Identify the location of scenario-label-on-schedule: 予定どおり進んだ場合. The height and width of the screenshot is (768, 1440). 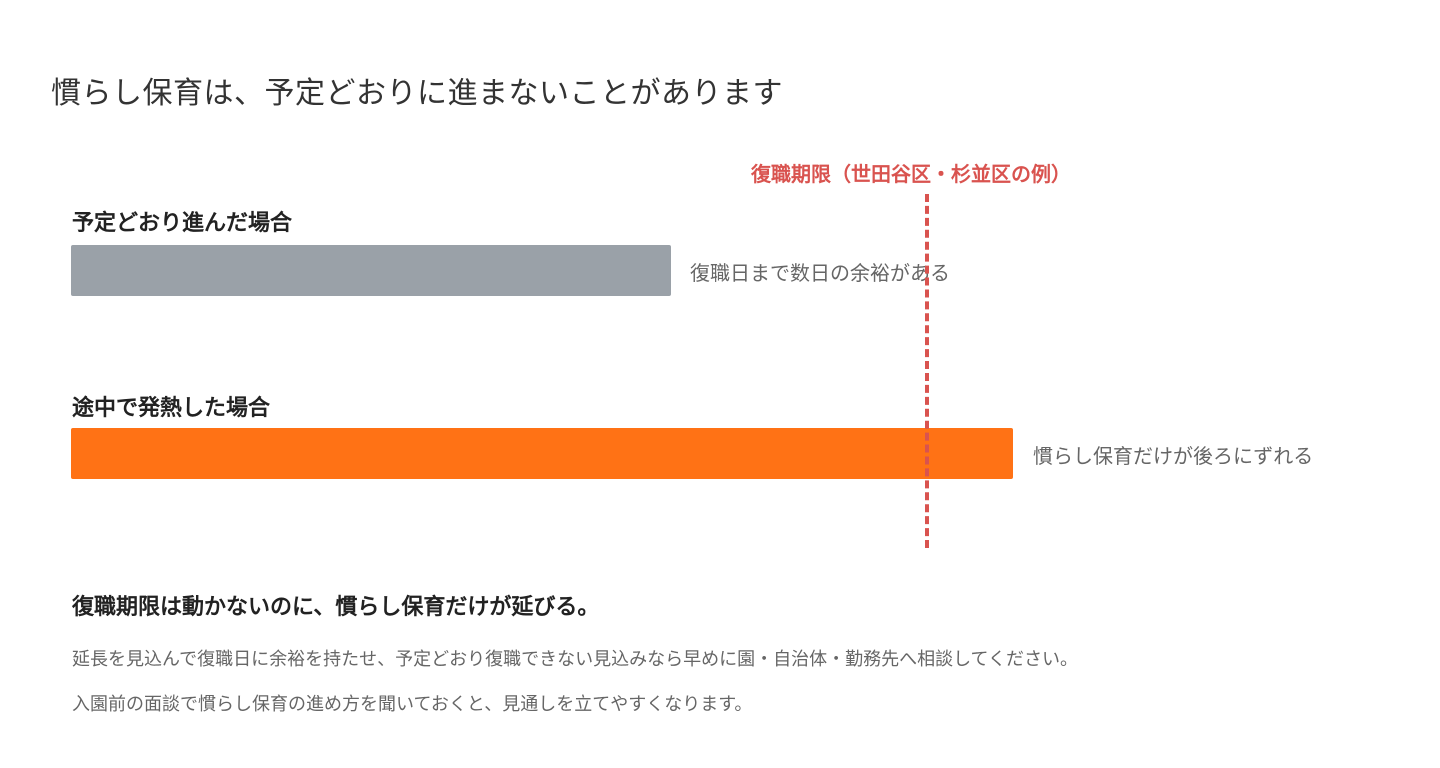
(182, 223).